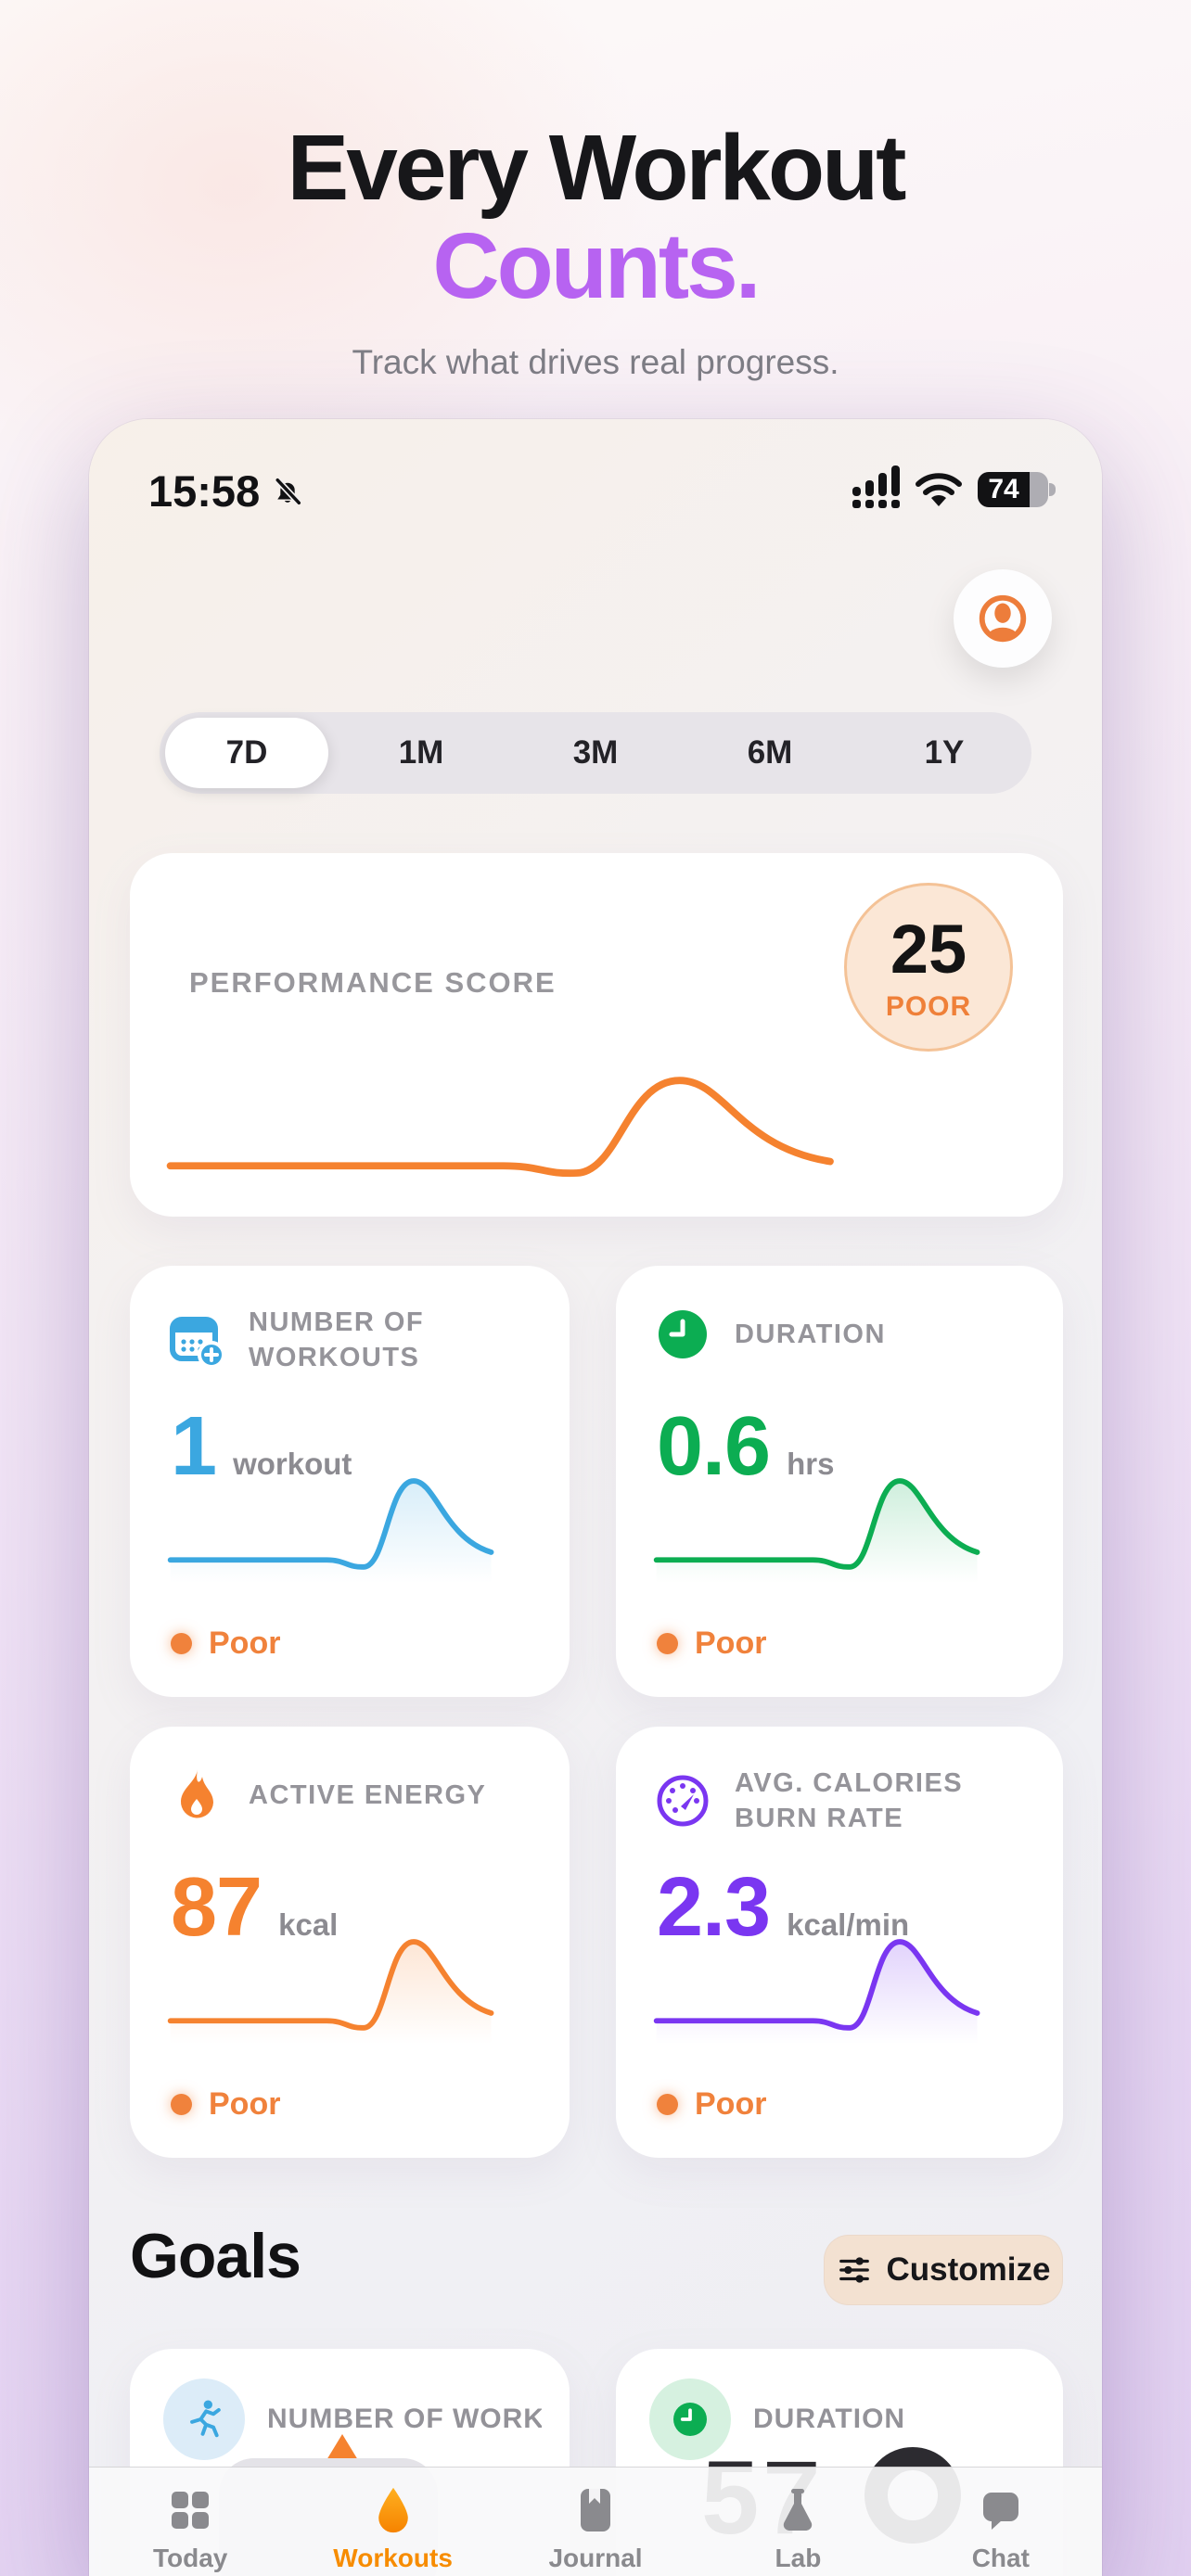  I want to click on goal-header: DURATION, so click(842, 2419).